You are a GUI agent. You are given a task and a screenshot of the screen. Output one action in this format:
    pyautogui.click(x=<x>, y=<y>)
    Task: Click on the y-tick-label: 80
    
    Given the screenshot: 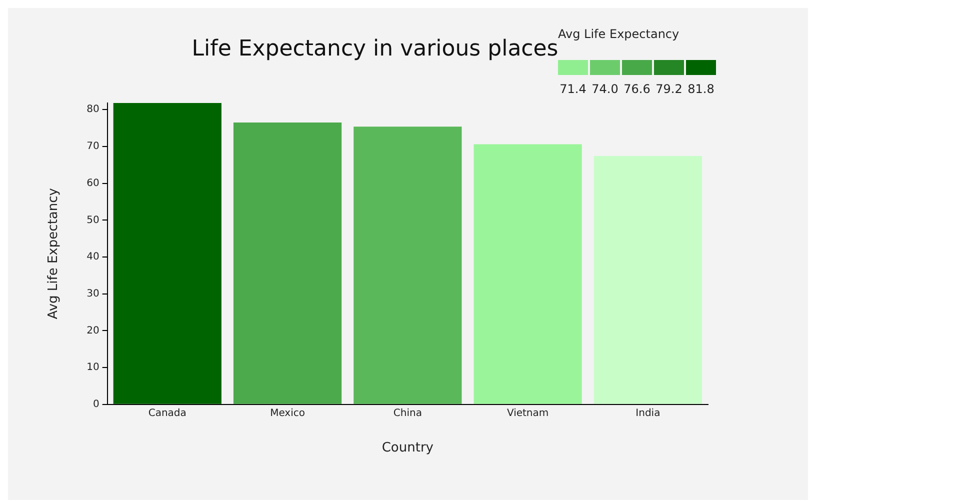 What is the action you would take?
    pyautogui.click(x=93, y=110)
    